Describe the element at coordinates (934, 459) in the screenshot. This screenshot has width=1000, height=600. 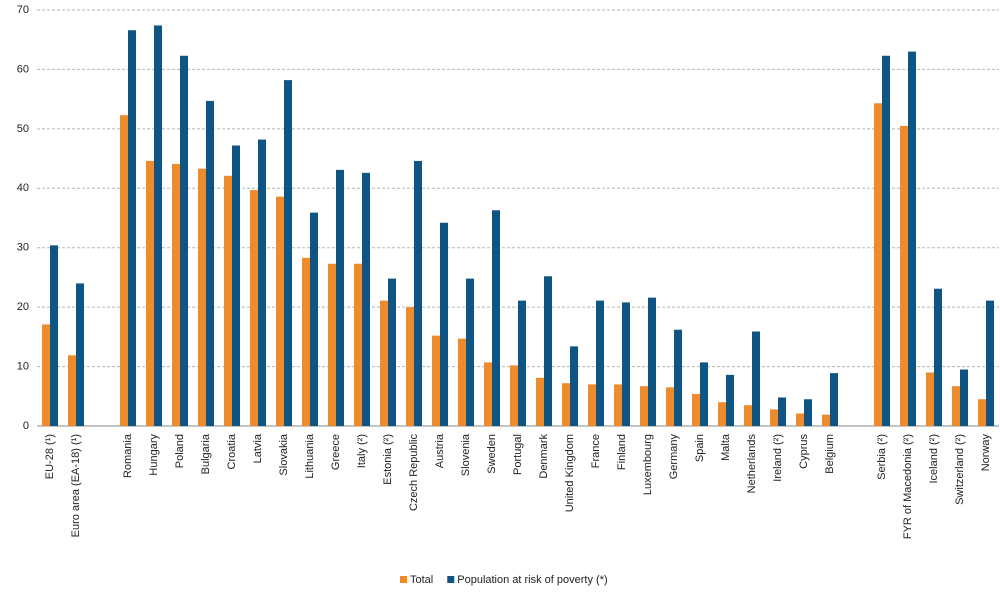
I see `x-tick-label: Iceland (²)` at that location.